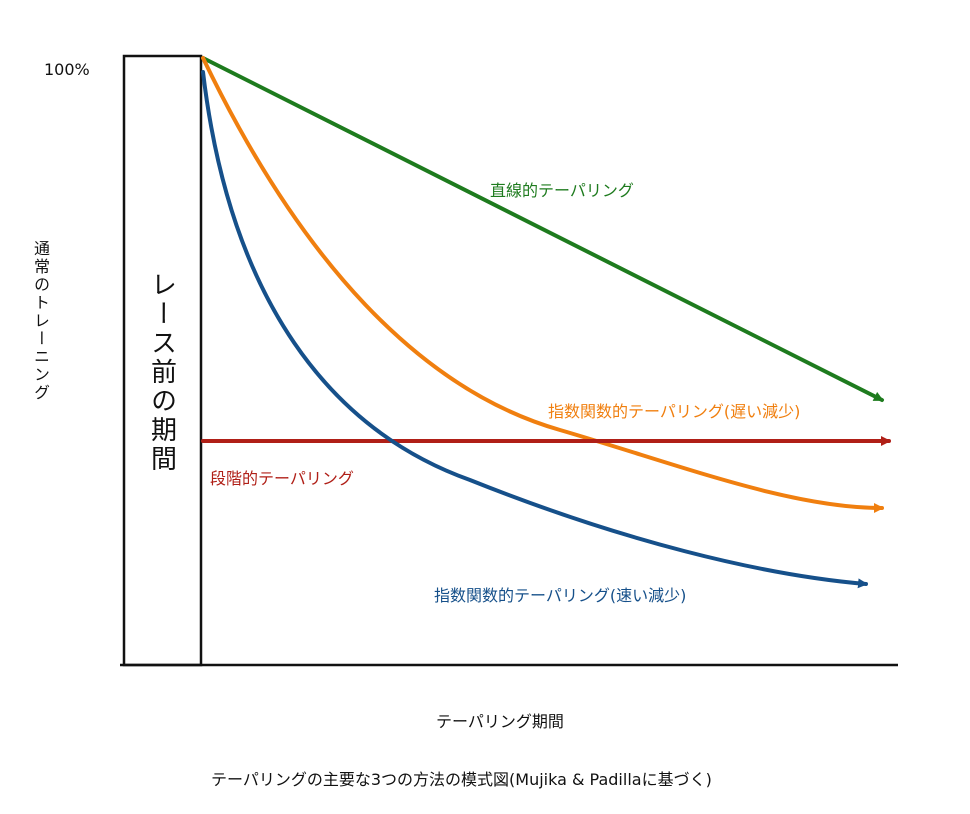  Describe the element at coordinates (161, 372) in the screenshot. I see `pre-race-period-label: レース前の期間` at that location.